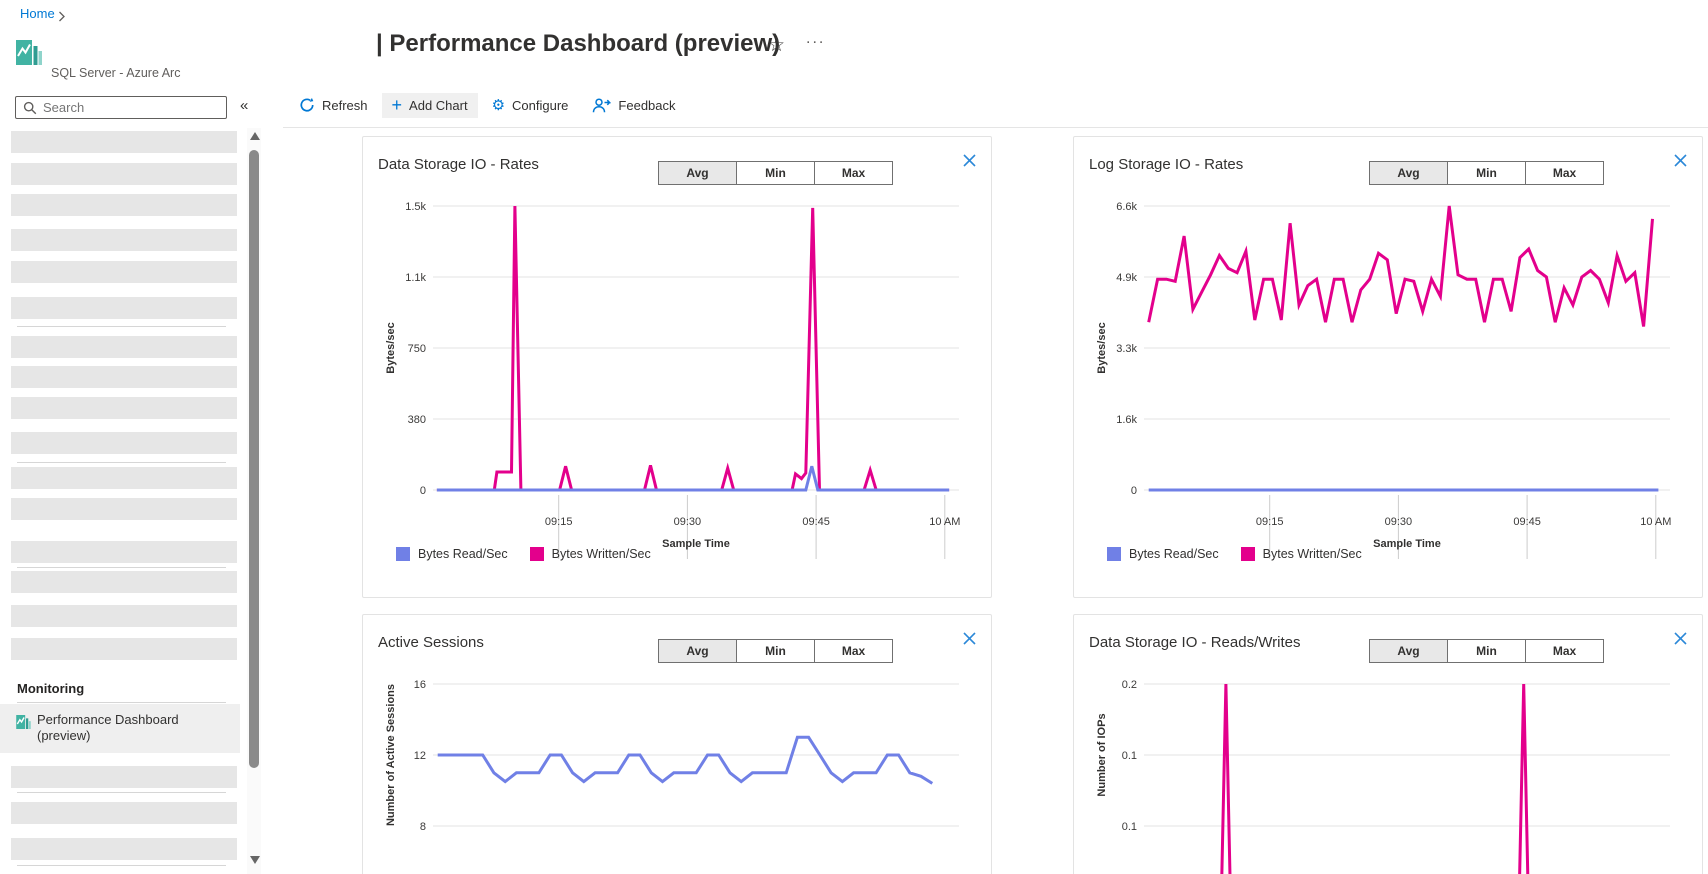  I want to click on selected-item-label-line2: (preview), so click(64, 735).